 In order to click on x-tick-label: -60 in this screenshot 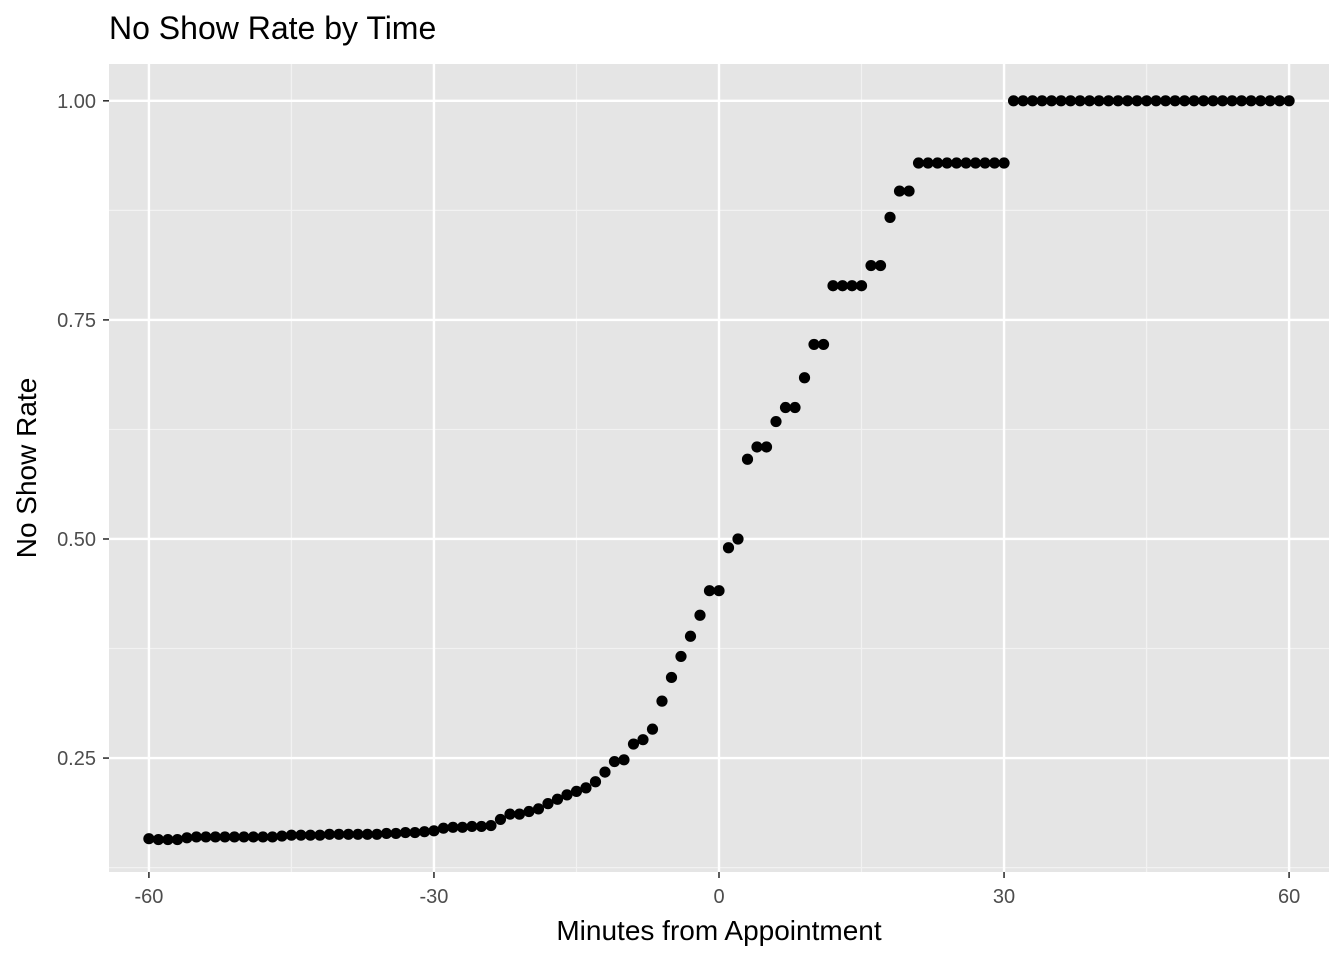, I will do `click(148, 897)`.